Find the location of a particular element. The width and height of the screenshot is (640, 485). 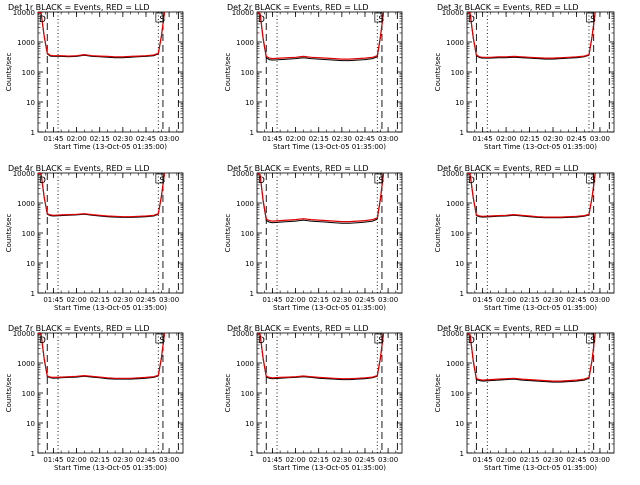

panel-title: Det 1r BLACK = Events, RED = LLD is located at coordinates (79, 7).